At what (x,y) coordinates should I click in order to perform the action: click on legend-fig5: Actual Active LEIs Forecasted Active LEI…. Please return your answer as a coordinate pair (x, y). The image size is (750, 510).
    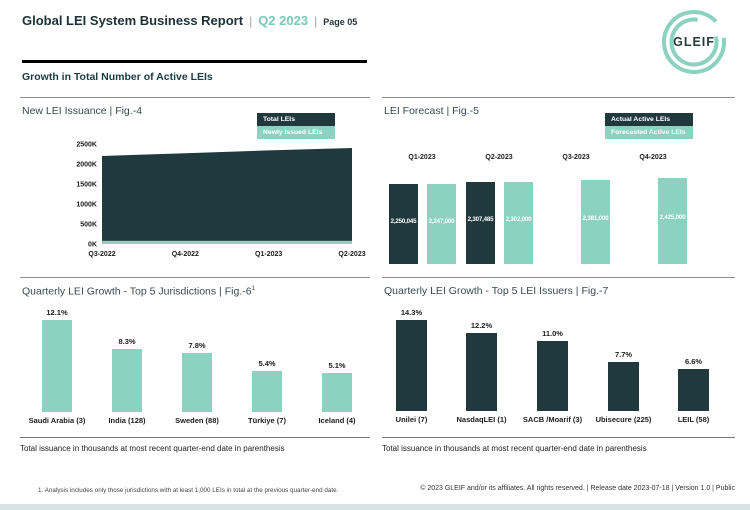
    Looking at the image, I should click on (649, 126).